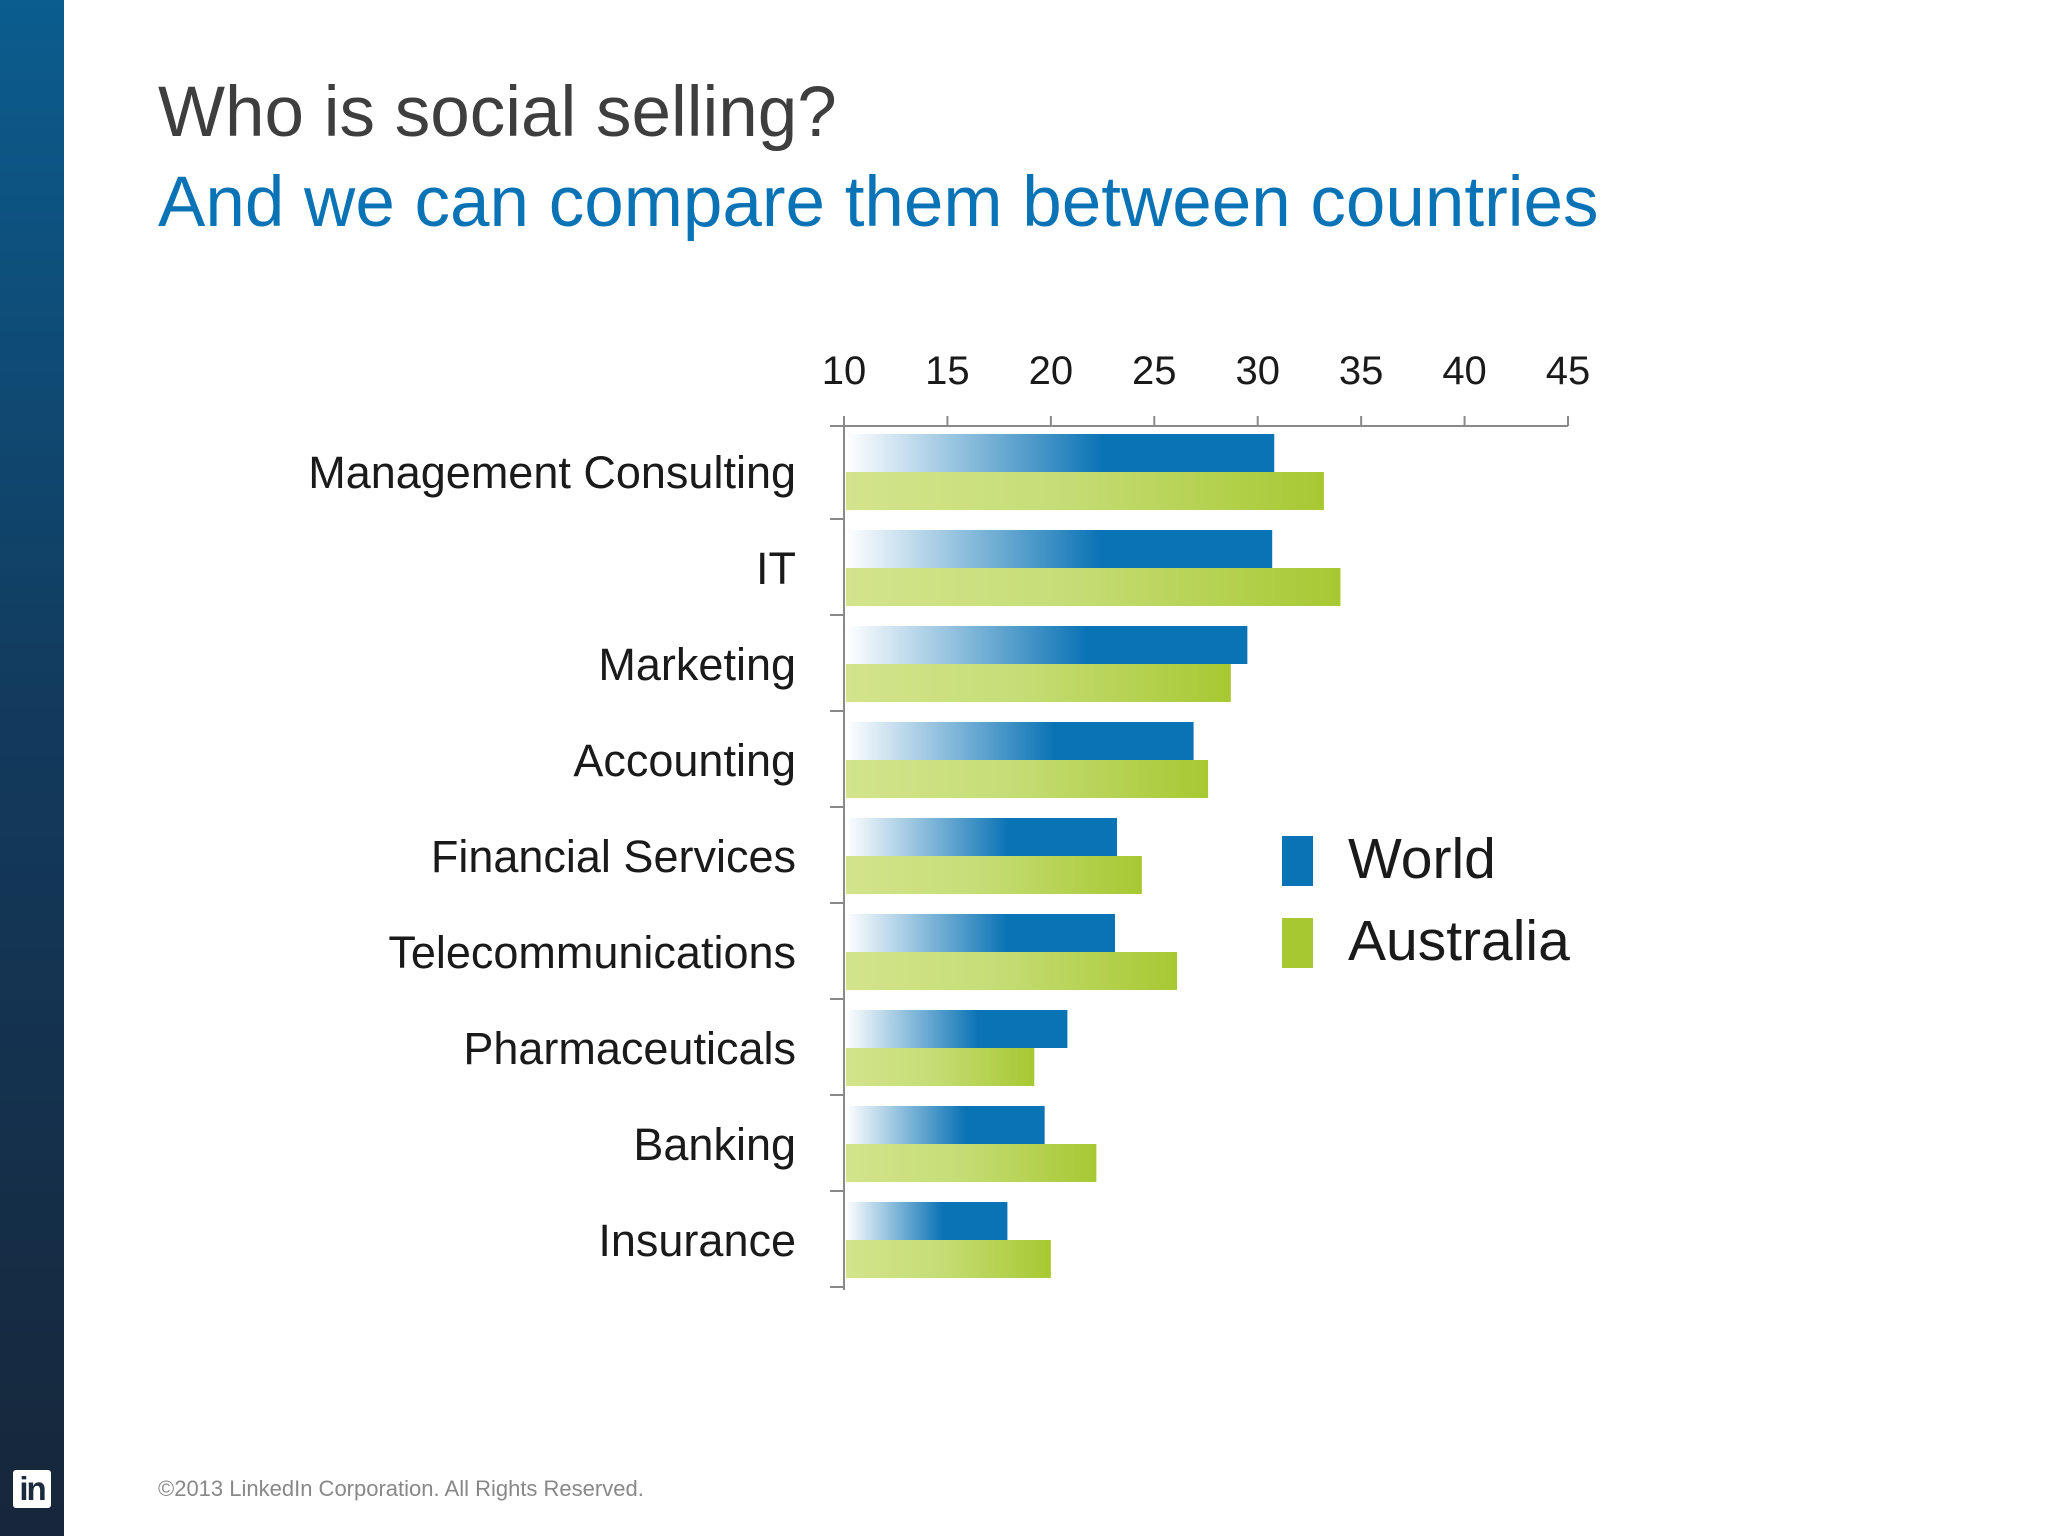 The image size is (2048, 1536). I want to click on bar-australia-banking, so click(971, 1163).